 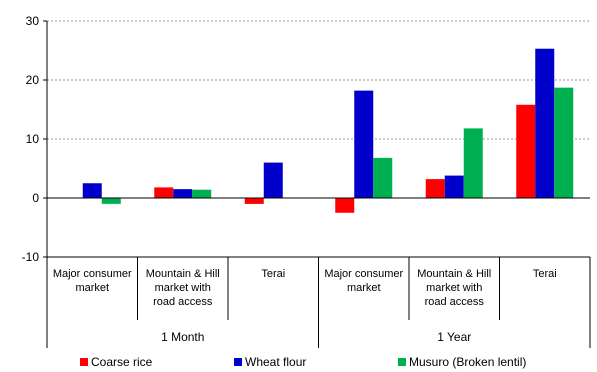 What do you see at coordinates (275, 362) in the screenshot?
I see `legend-label: Wheat flour` at bounding box center [275, 362].